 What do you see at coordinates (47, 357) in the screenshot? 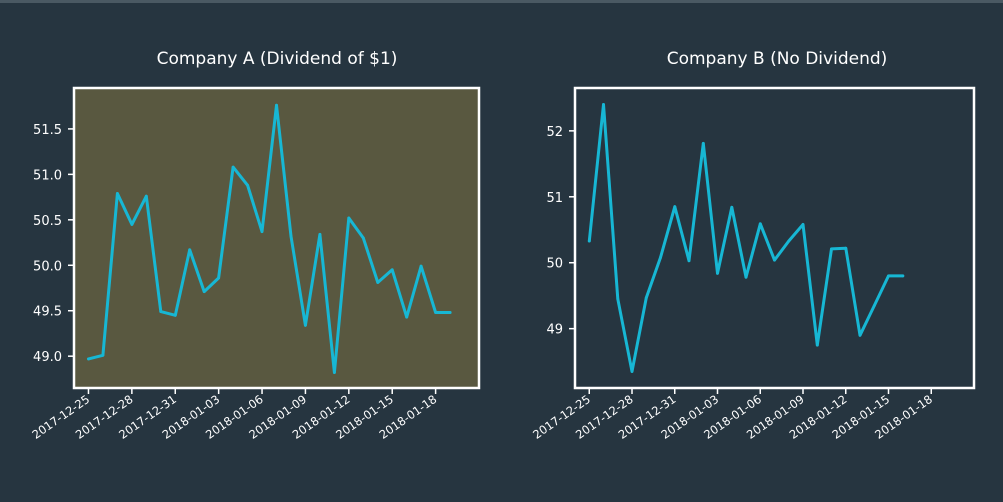
I see `y-tick-label: 49.0` at bounding box center [47, 357].